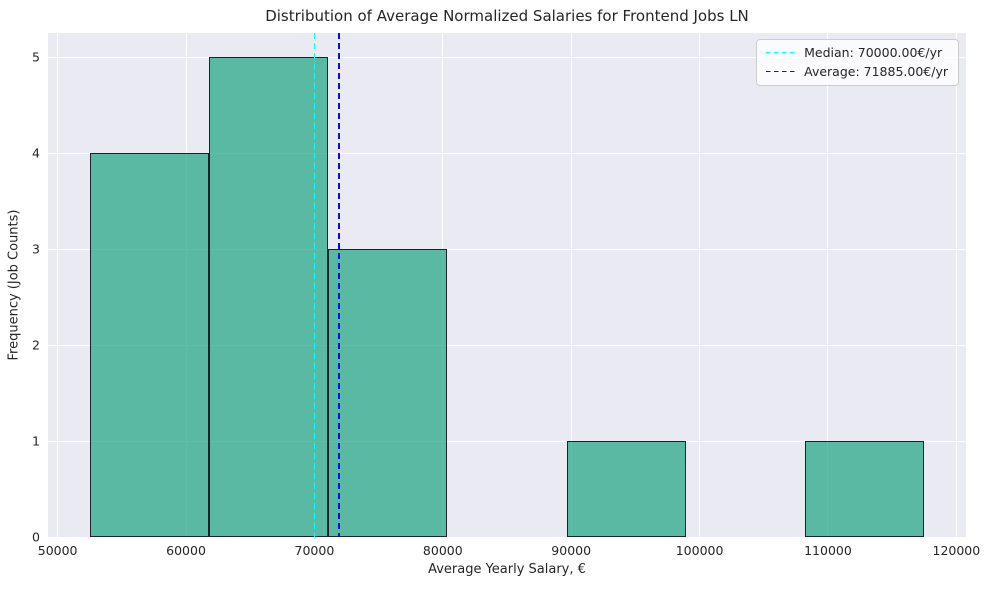  Describe the element at coordinates (36, 537) in the screenshot. I see `y-tick-label: 0` at that location.